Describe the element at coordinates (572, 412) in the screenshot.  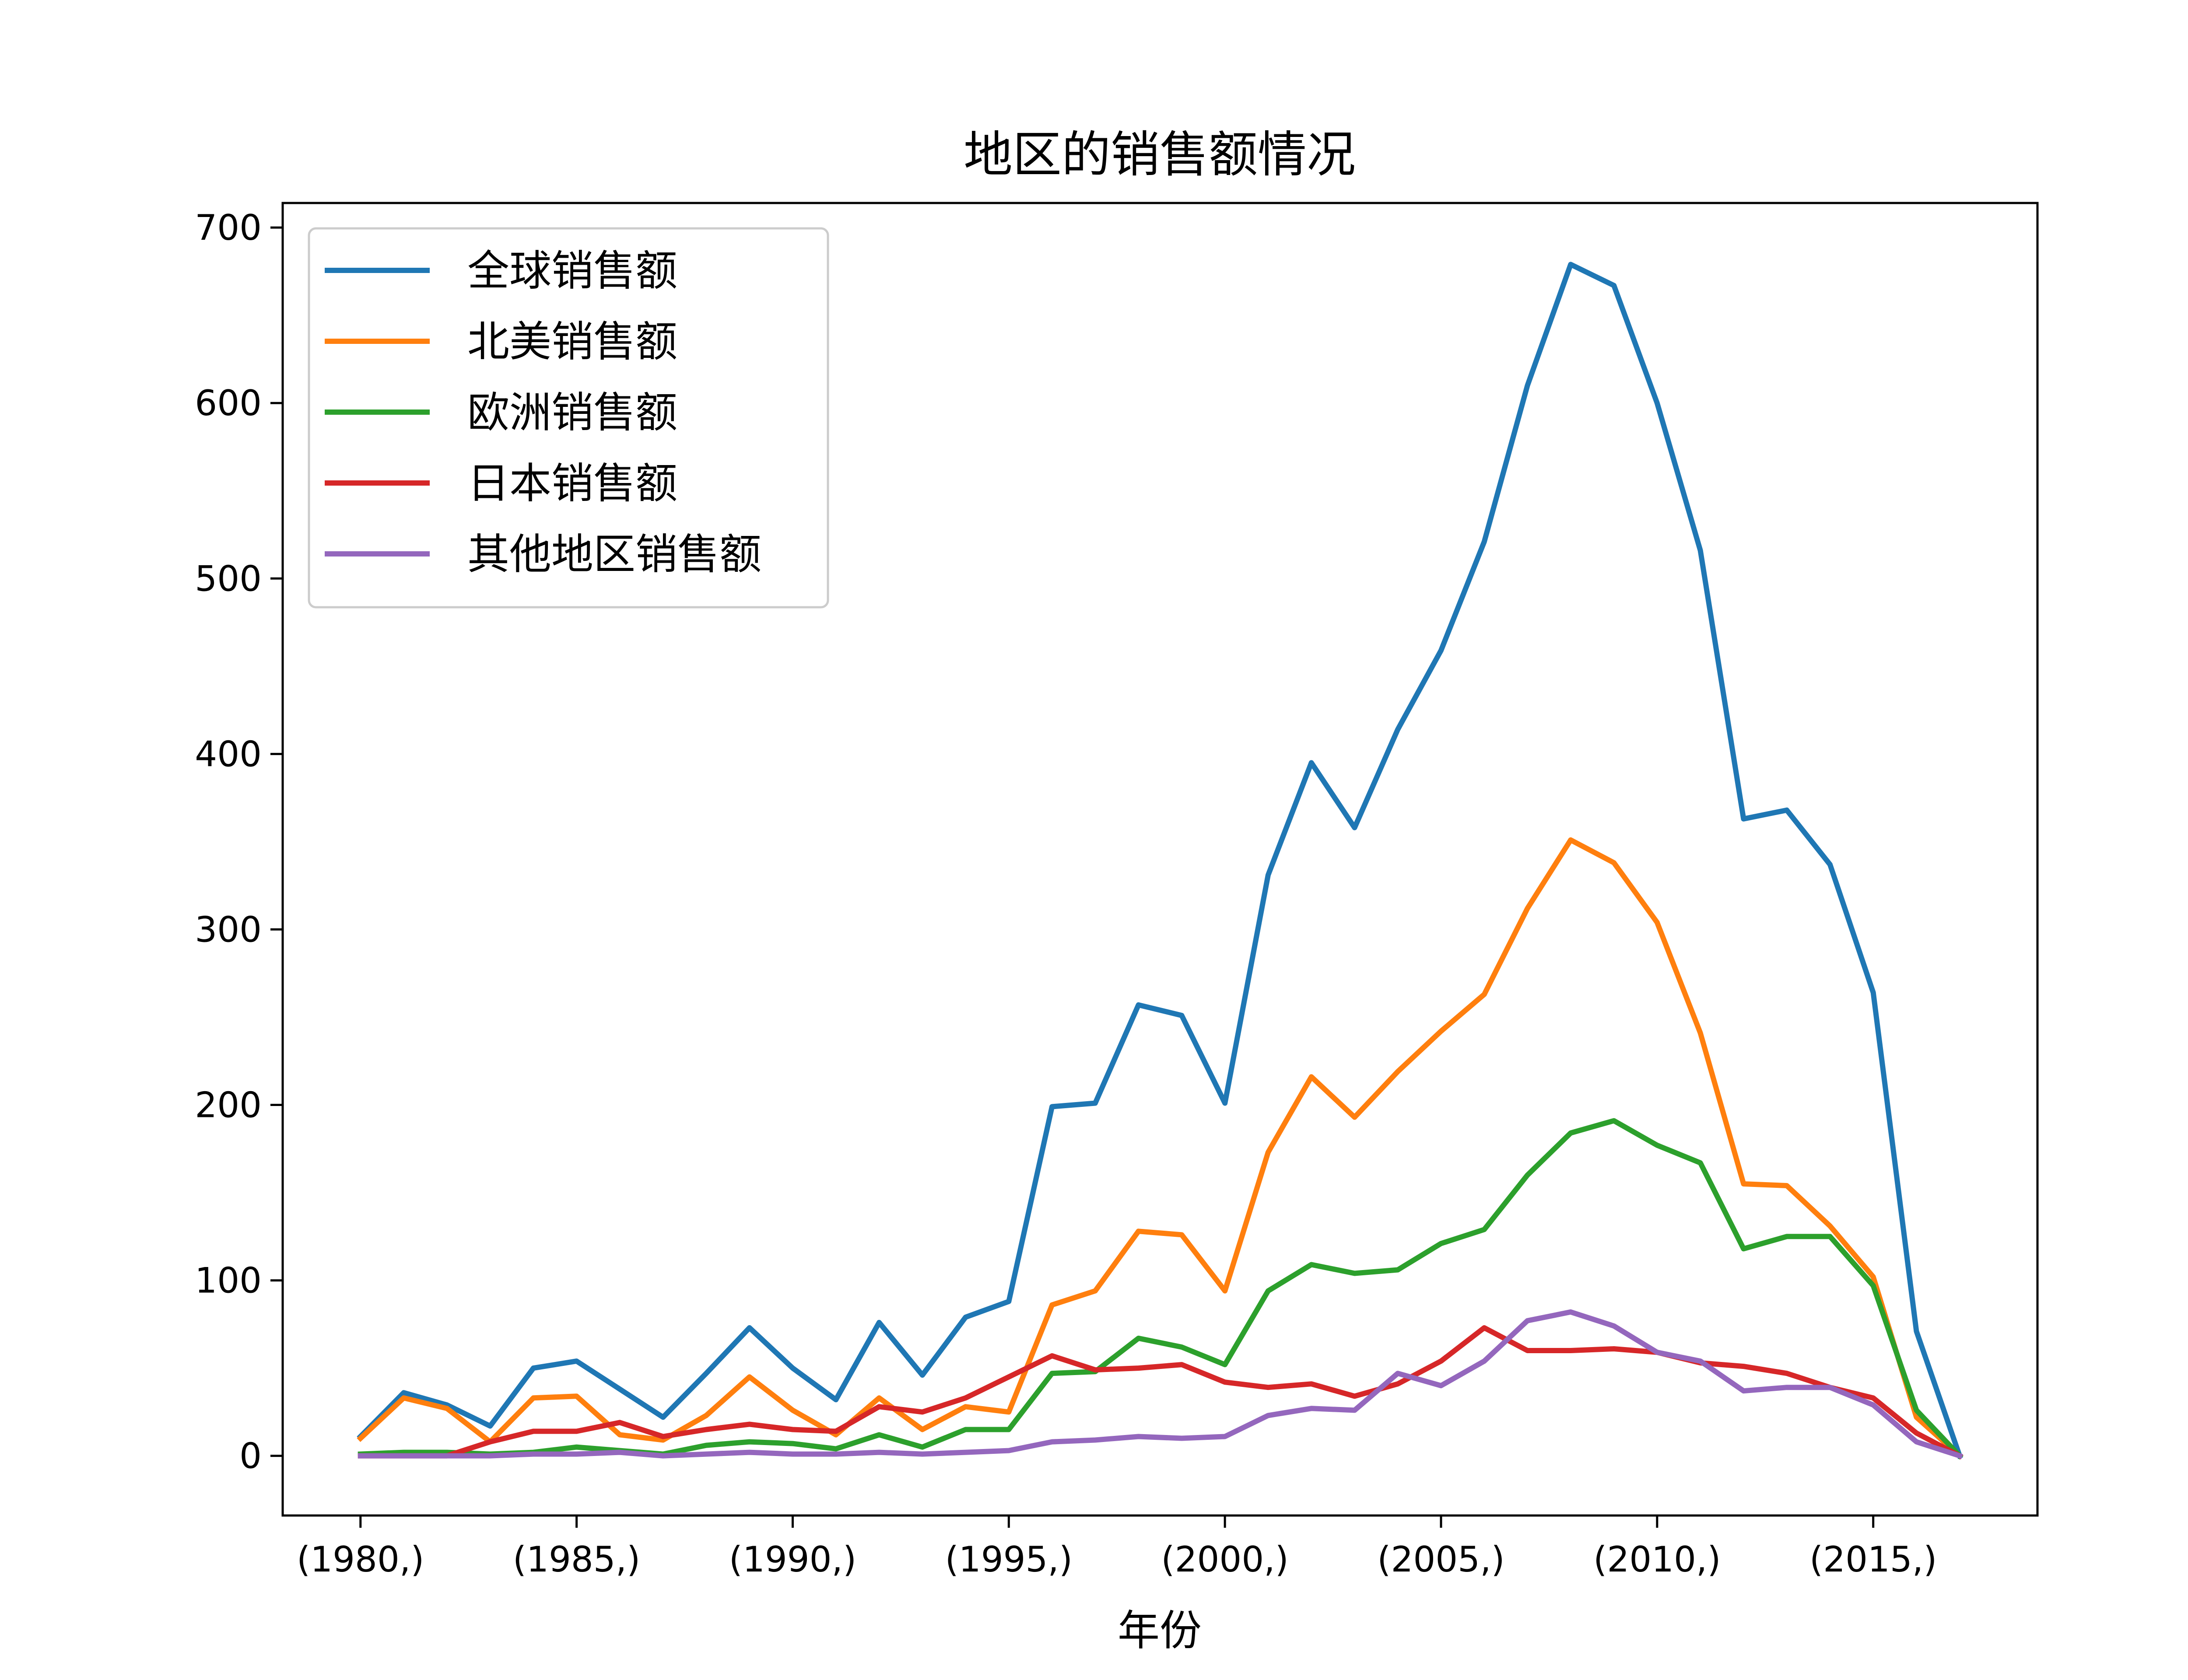
I see `legend-label-3: 欧洲销售额` at that location.